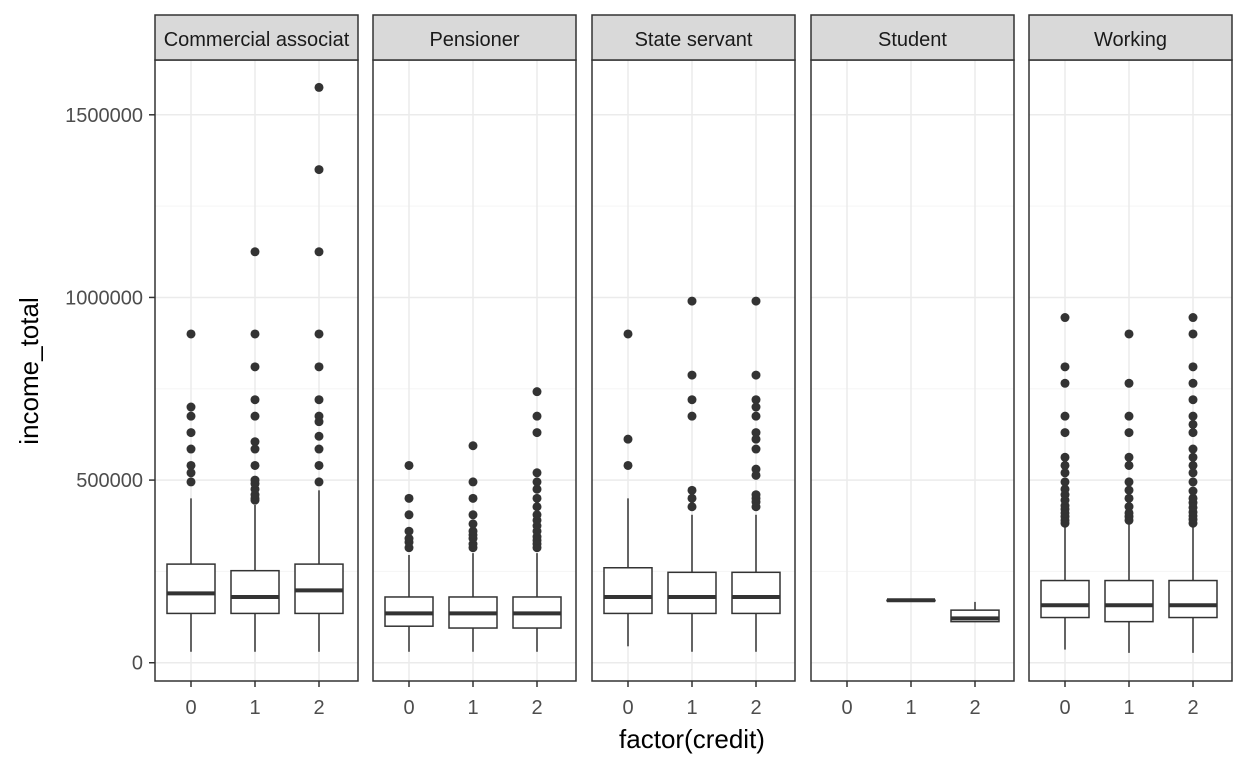 The width and height of the screenshot is (1248, 768). Describe the element at coordinates (104, 116) in the screenshot. I see `y-tick-label: 1500000` at that location.